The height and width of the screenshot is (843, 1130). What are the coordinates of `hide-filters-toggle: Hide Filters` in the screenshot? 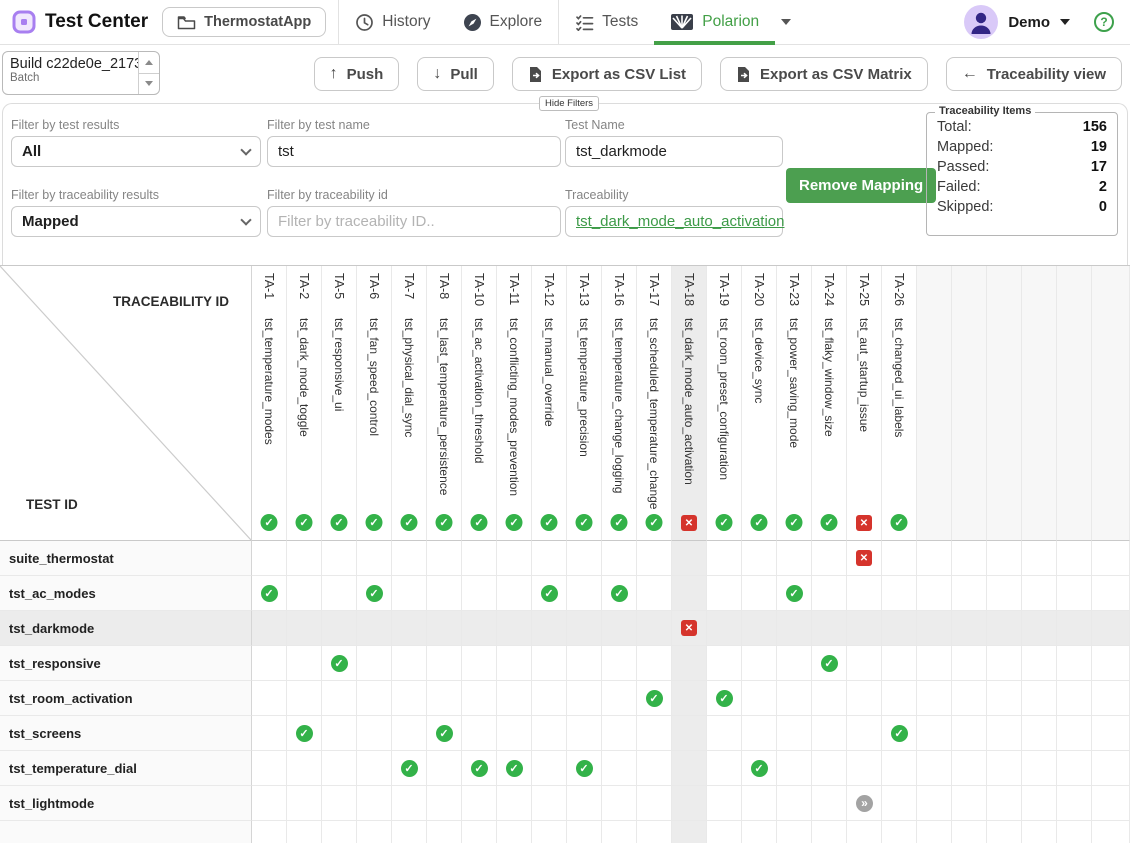 It's located at (569, 103).